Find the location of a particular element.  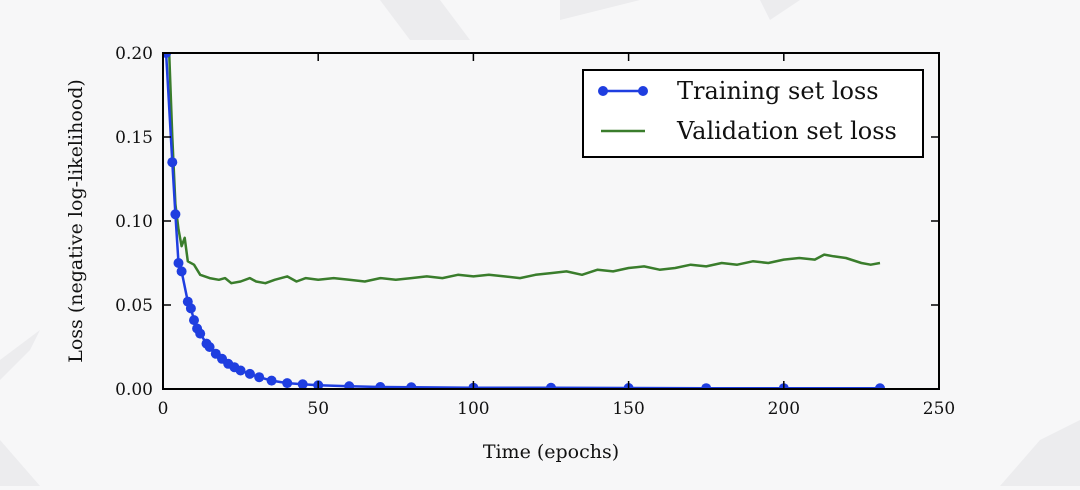

legend-label-validation: Validation set loss is located at coordinates (786, 131).